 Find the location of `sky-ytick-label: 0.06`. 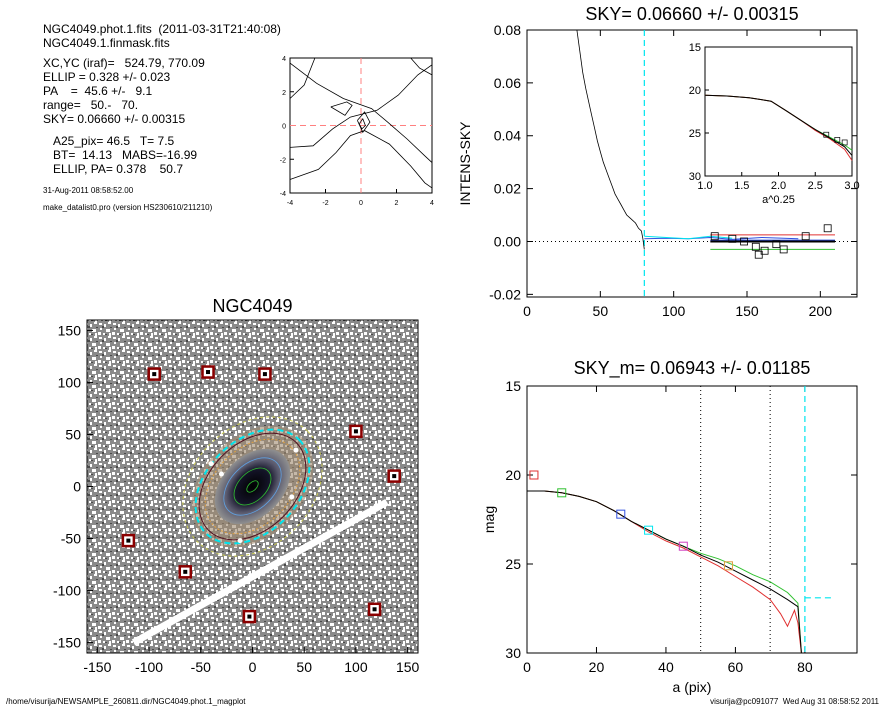

sky-ytick-label: 0.06 is located at coordinates (507, 83).